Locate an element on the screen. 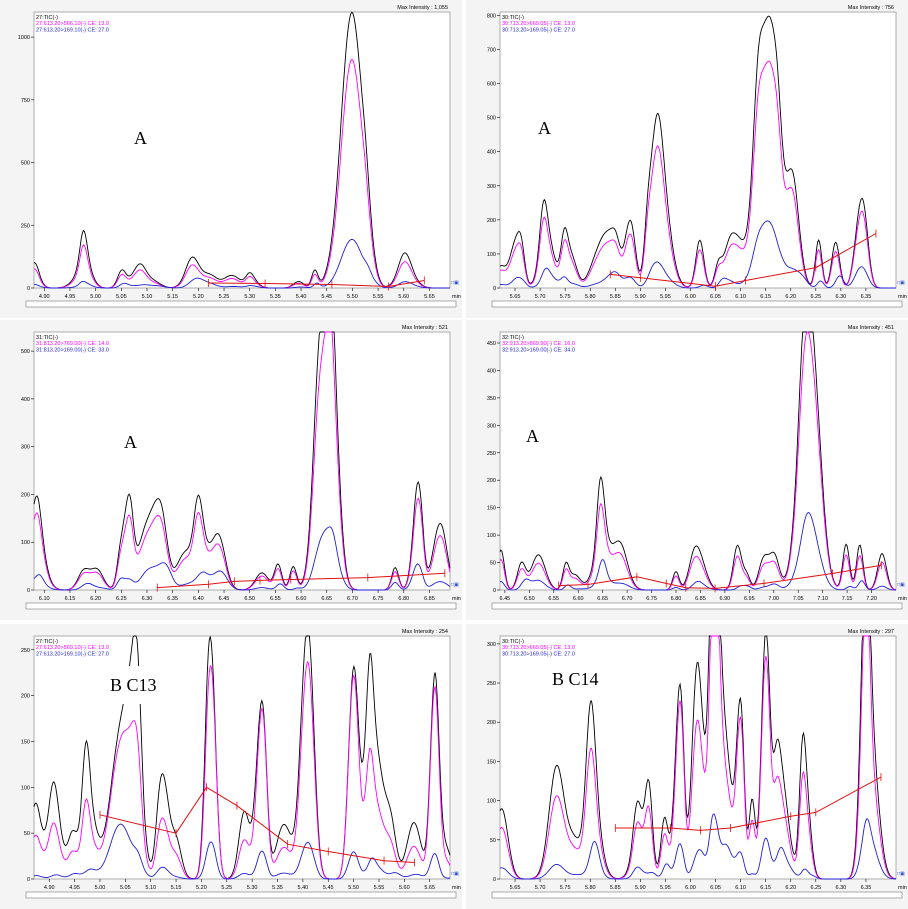 The height and width of the screenshot is (909, 908). legend-entry: 31:813.20>769.00(-) CE: 14.0 is located at coordinates (72, 344).